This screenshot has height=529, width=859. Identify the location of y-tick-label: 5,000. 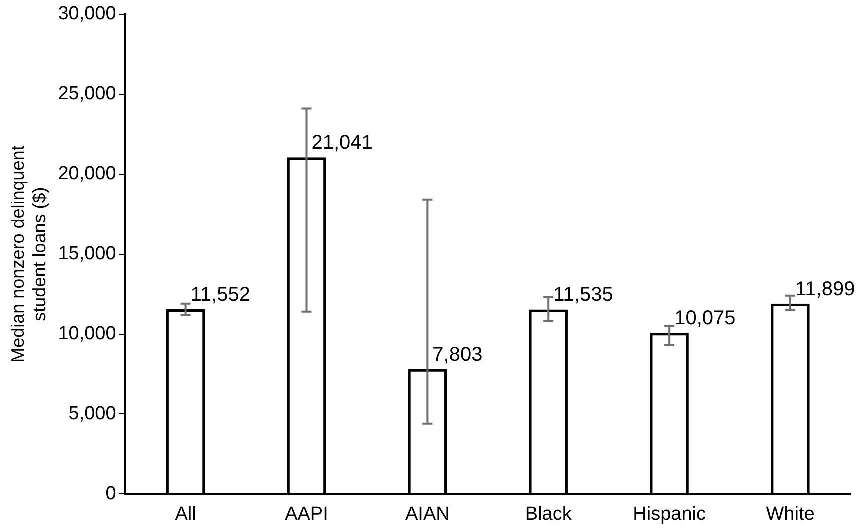
(92, 413).